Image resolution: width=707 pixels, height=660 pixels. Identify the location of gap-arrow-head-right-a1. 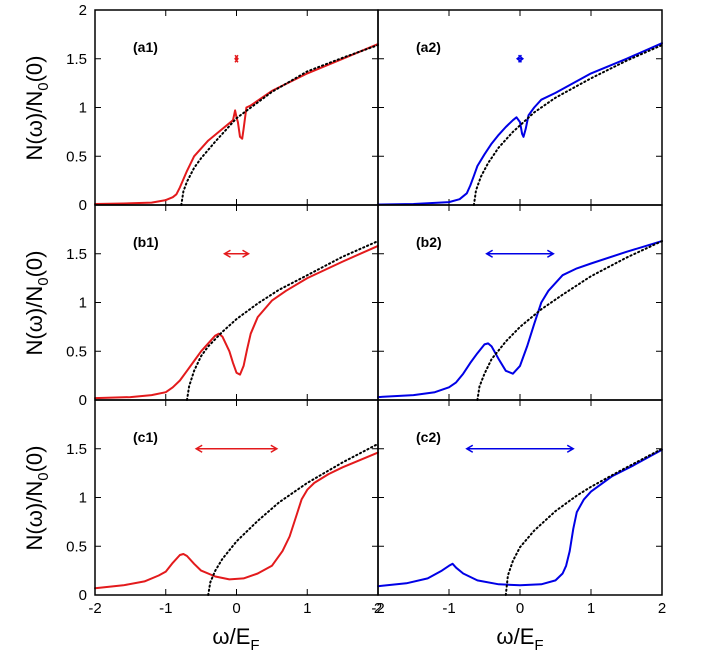
(236, 58).